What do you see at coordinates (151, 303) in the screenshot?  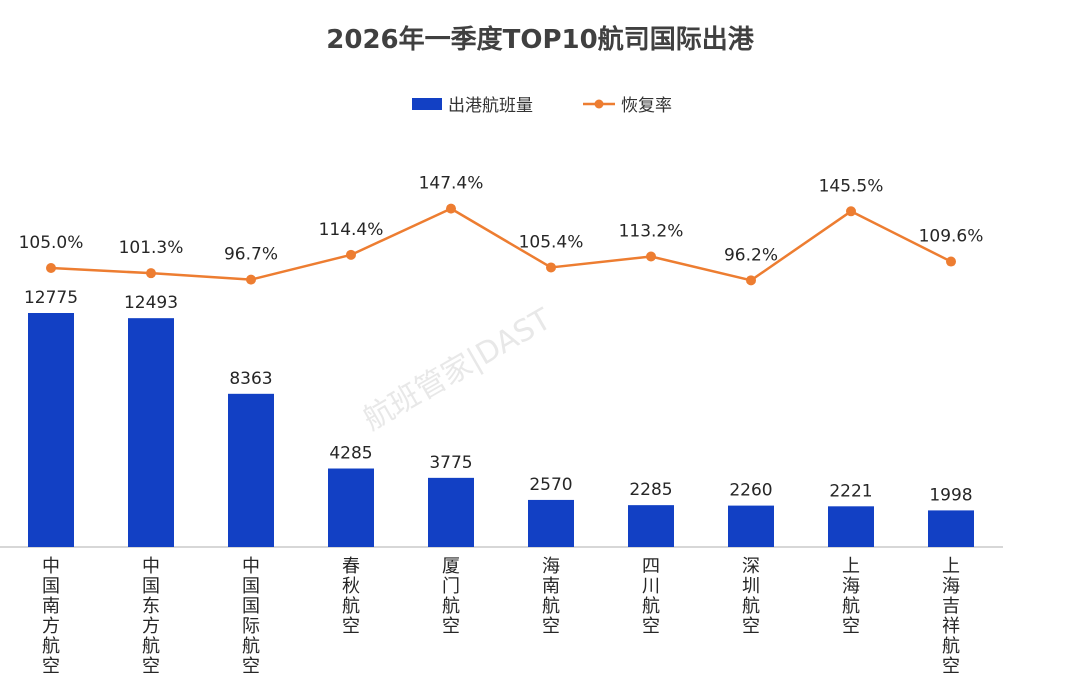 I see `bar-value-label: 12493` at bounding box center [151, 303].